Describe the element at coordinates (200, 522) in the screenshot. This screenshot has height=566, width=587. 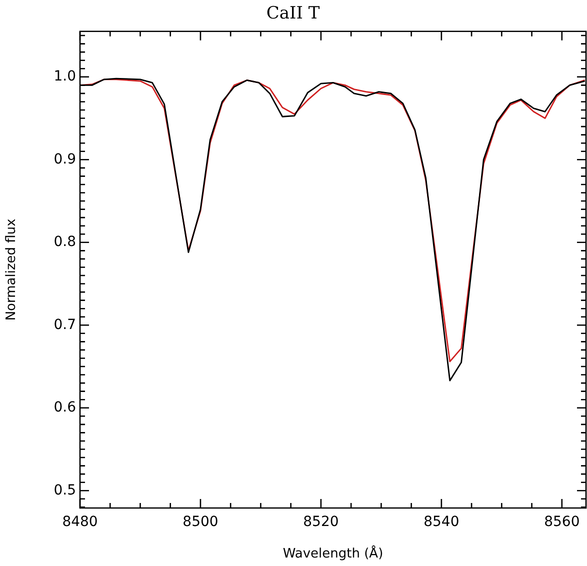
I see `x-tick-label: 8500` at that location.